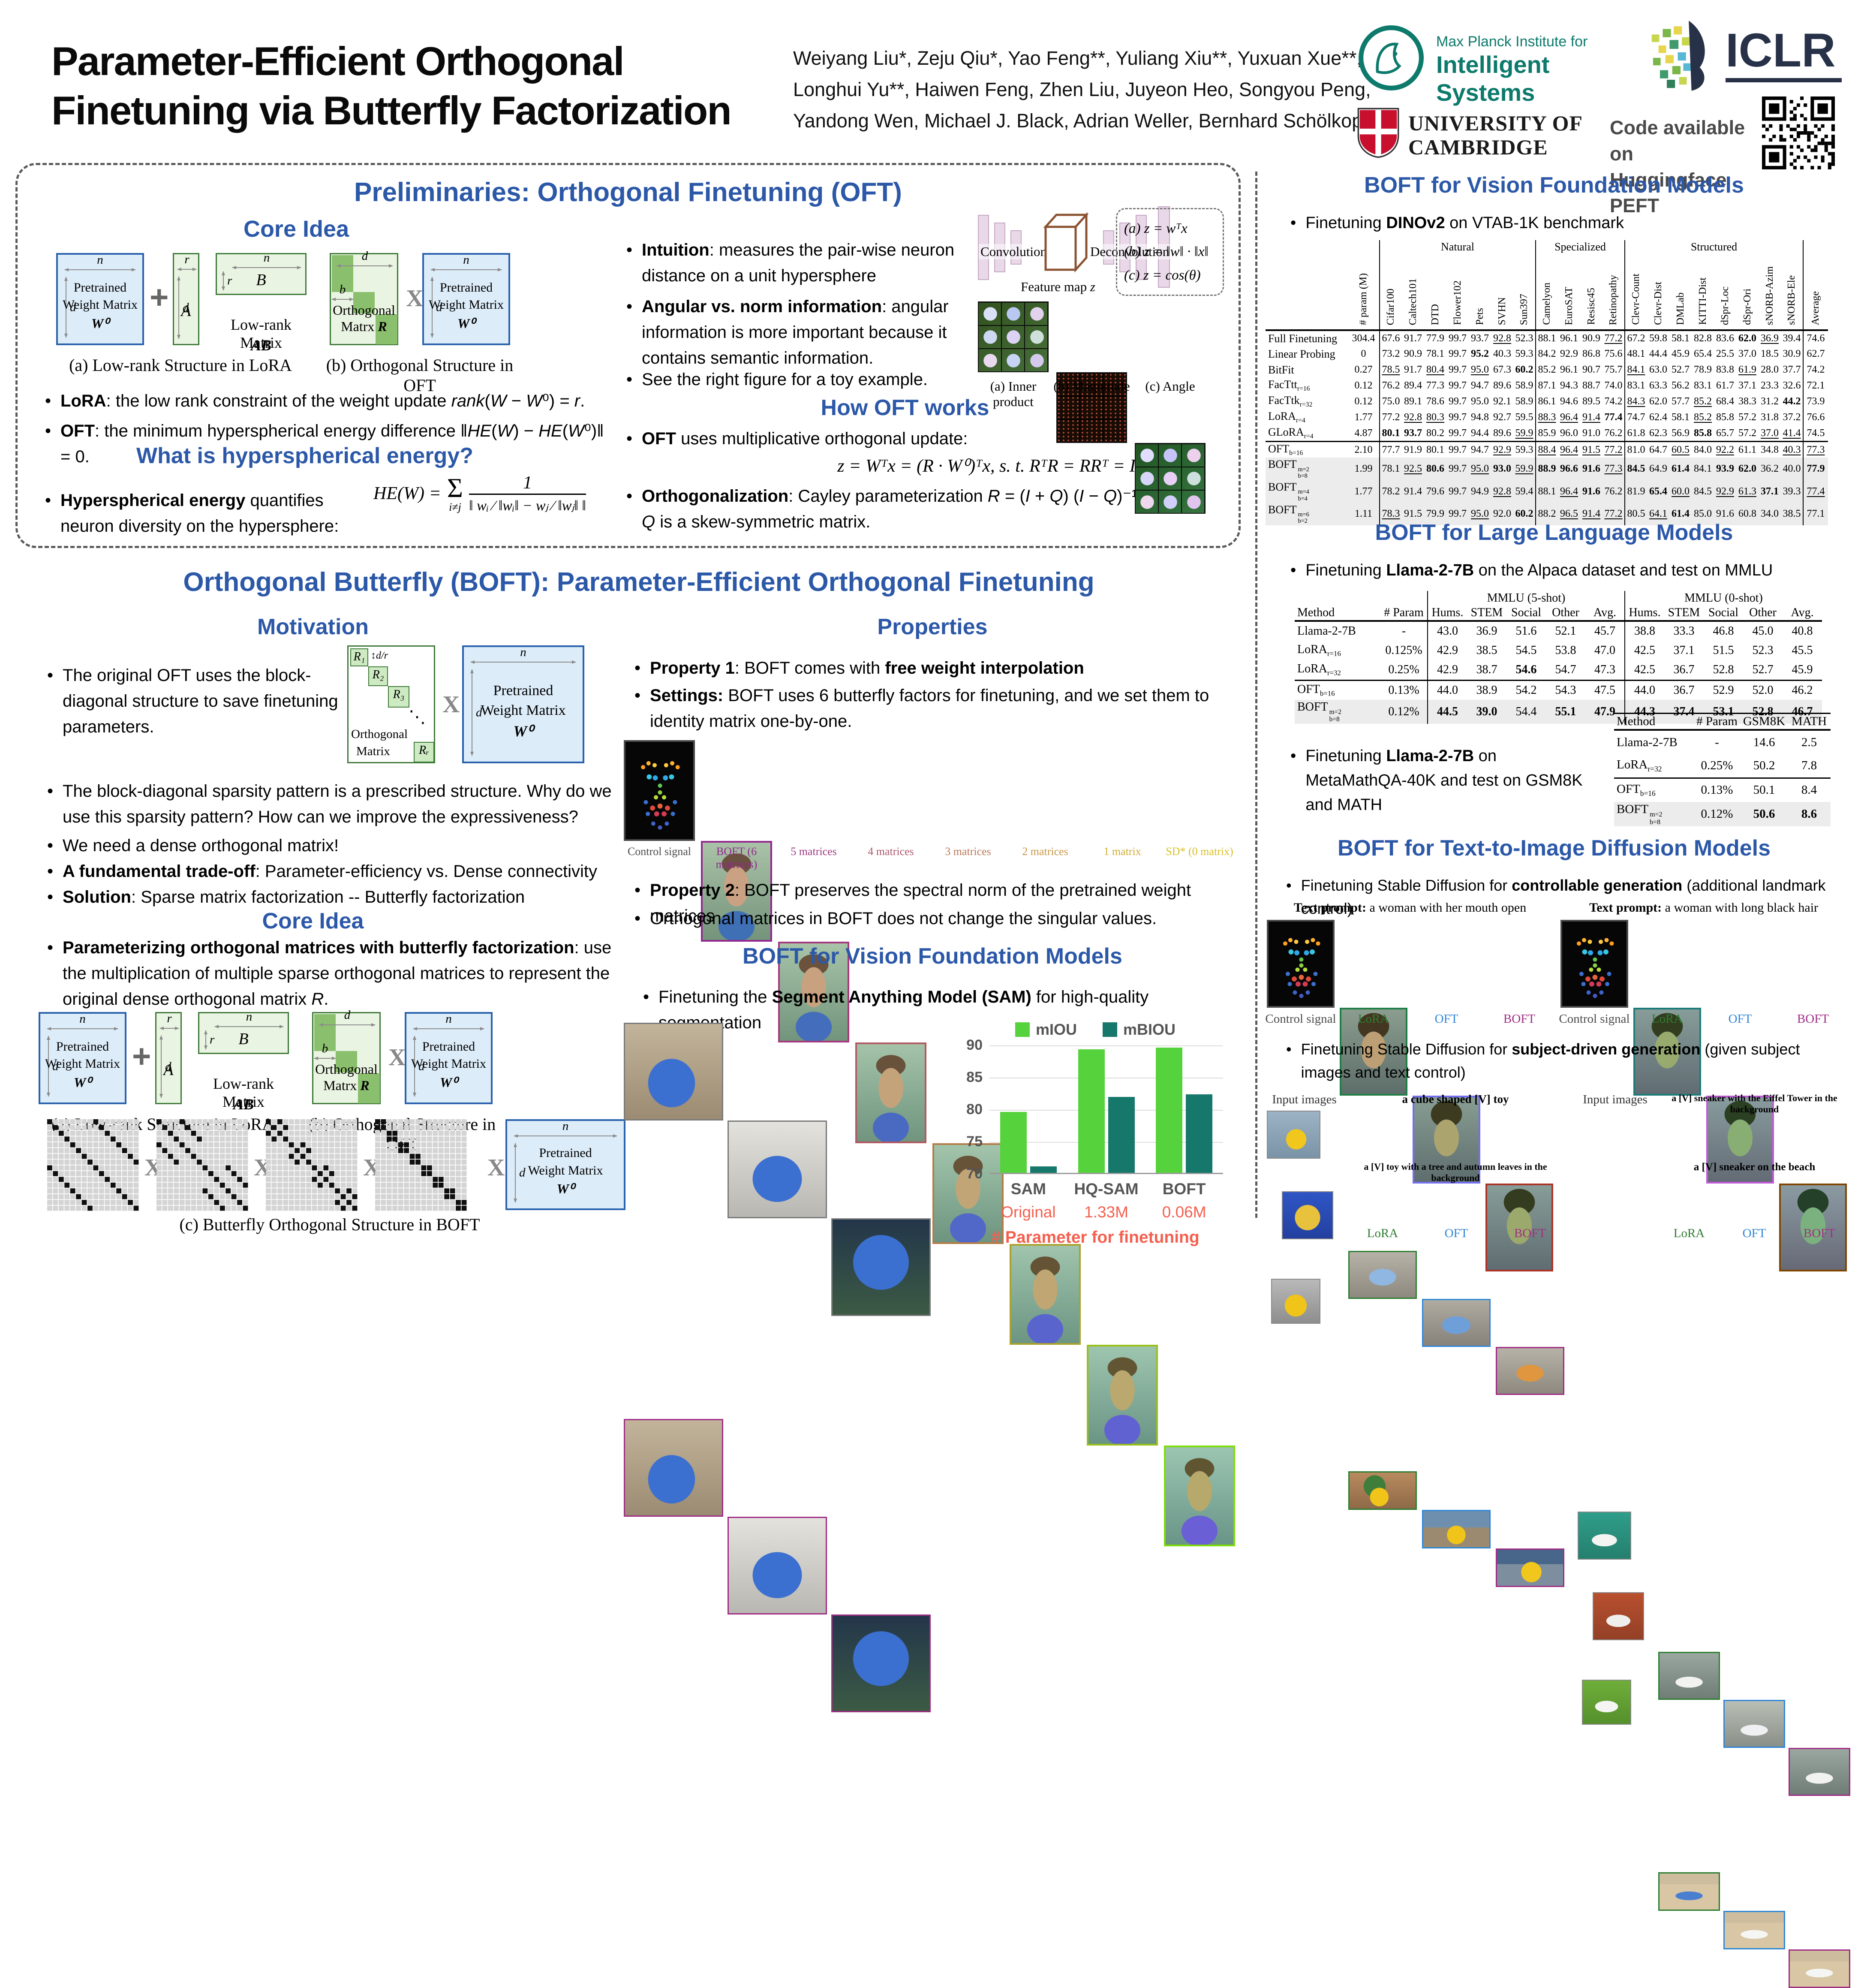 Image resolution: width=1852 pixels, height=1988 pixels. What do you see at coordinates (1170, 479) in the screenshot?
I see `angle-grid` at bounding box center [1170, 479].